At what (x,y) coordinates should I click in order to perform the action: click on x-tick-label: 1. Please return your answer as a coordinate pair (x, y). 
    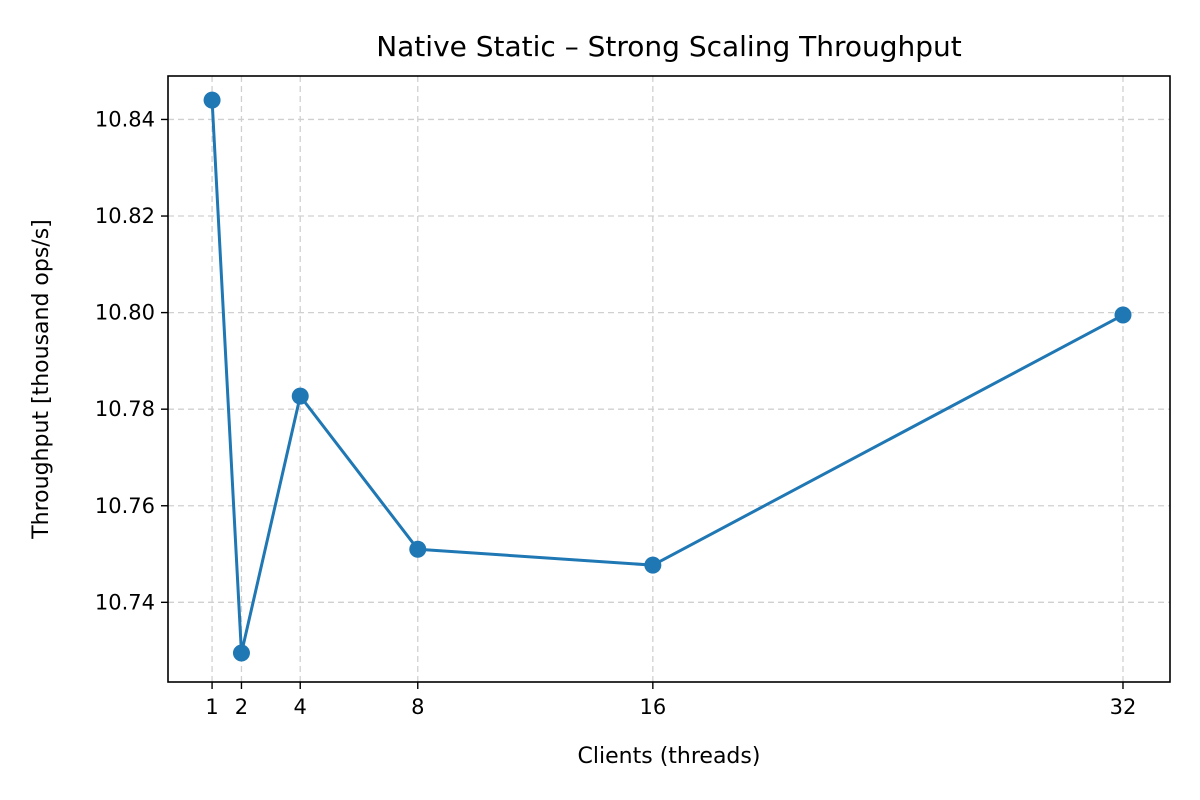
    Looking at the image, I should click on (211, 707).